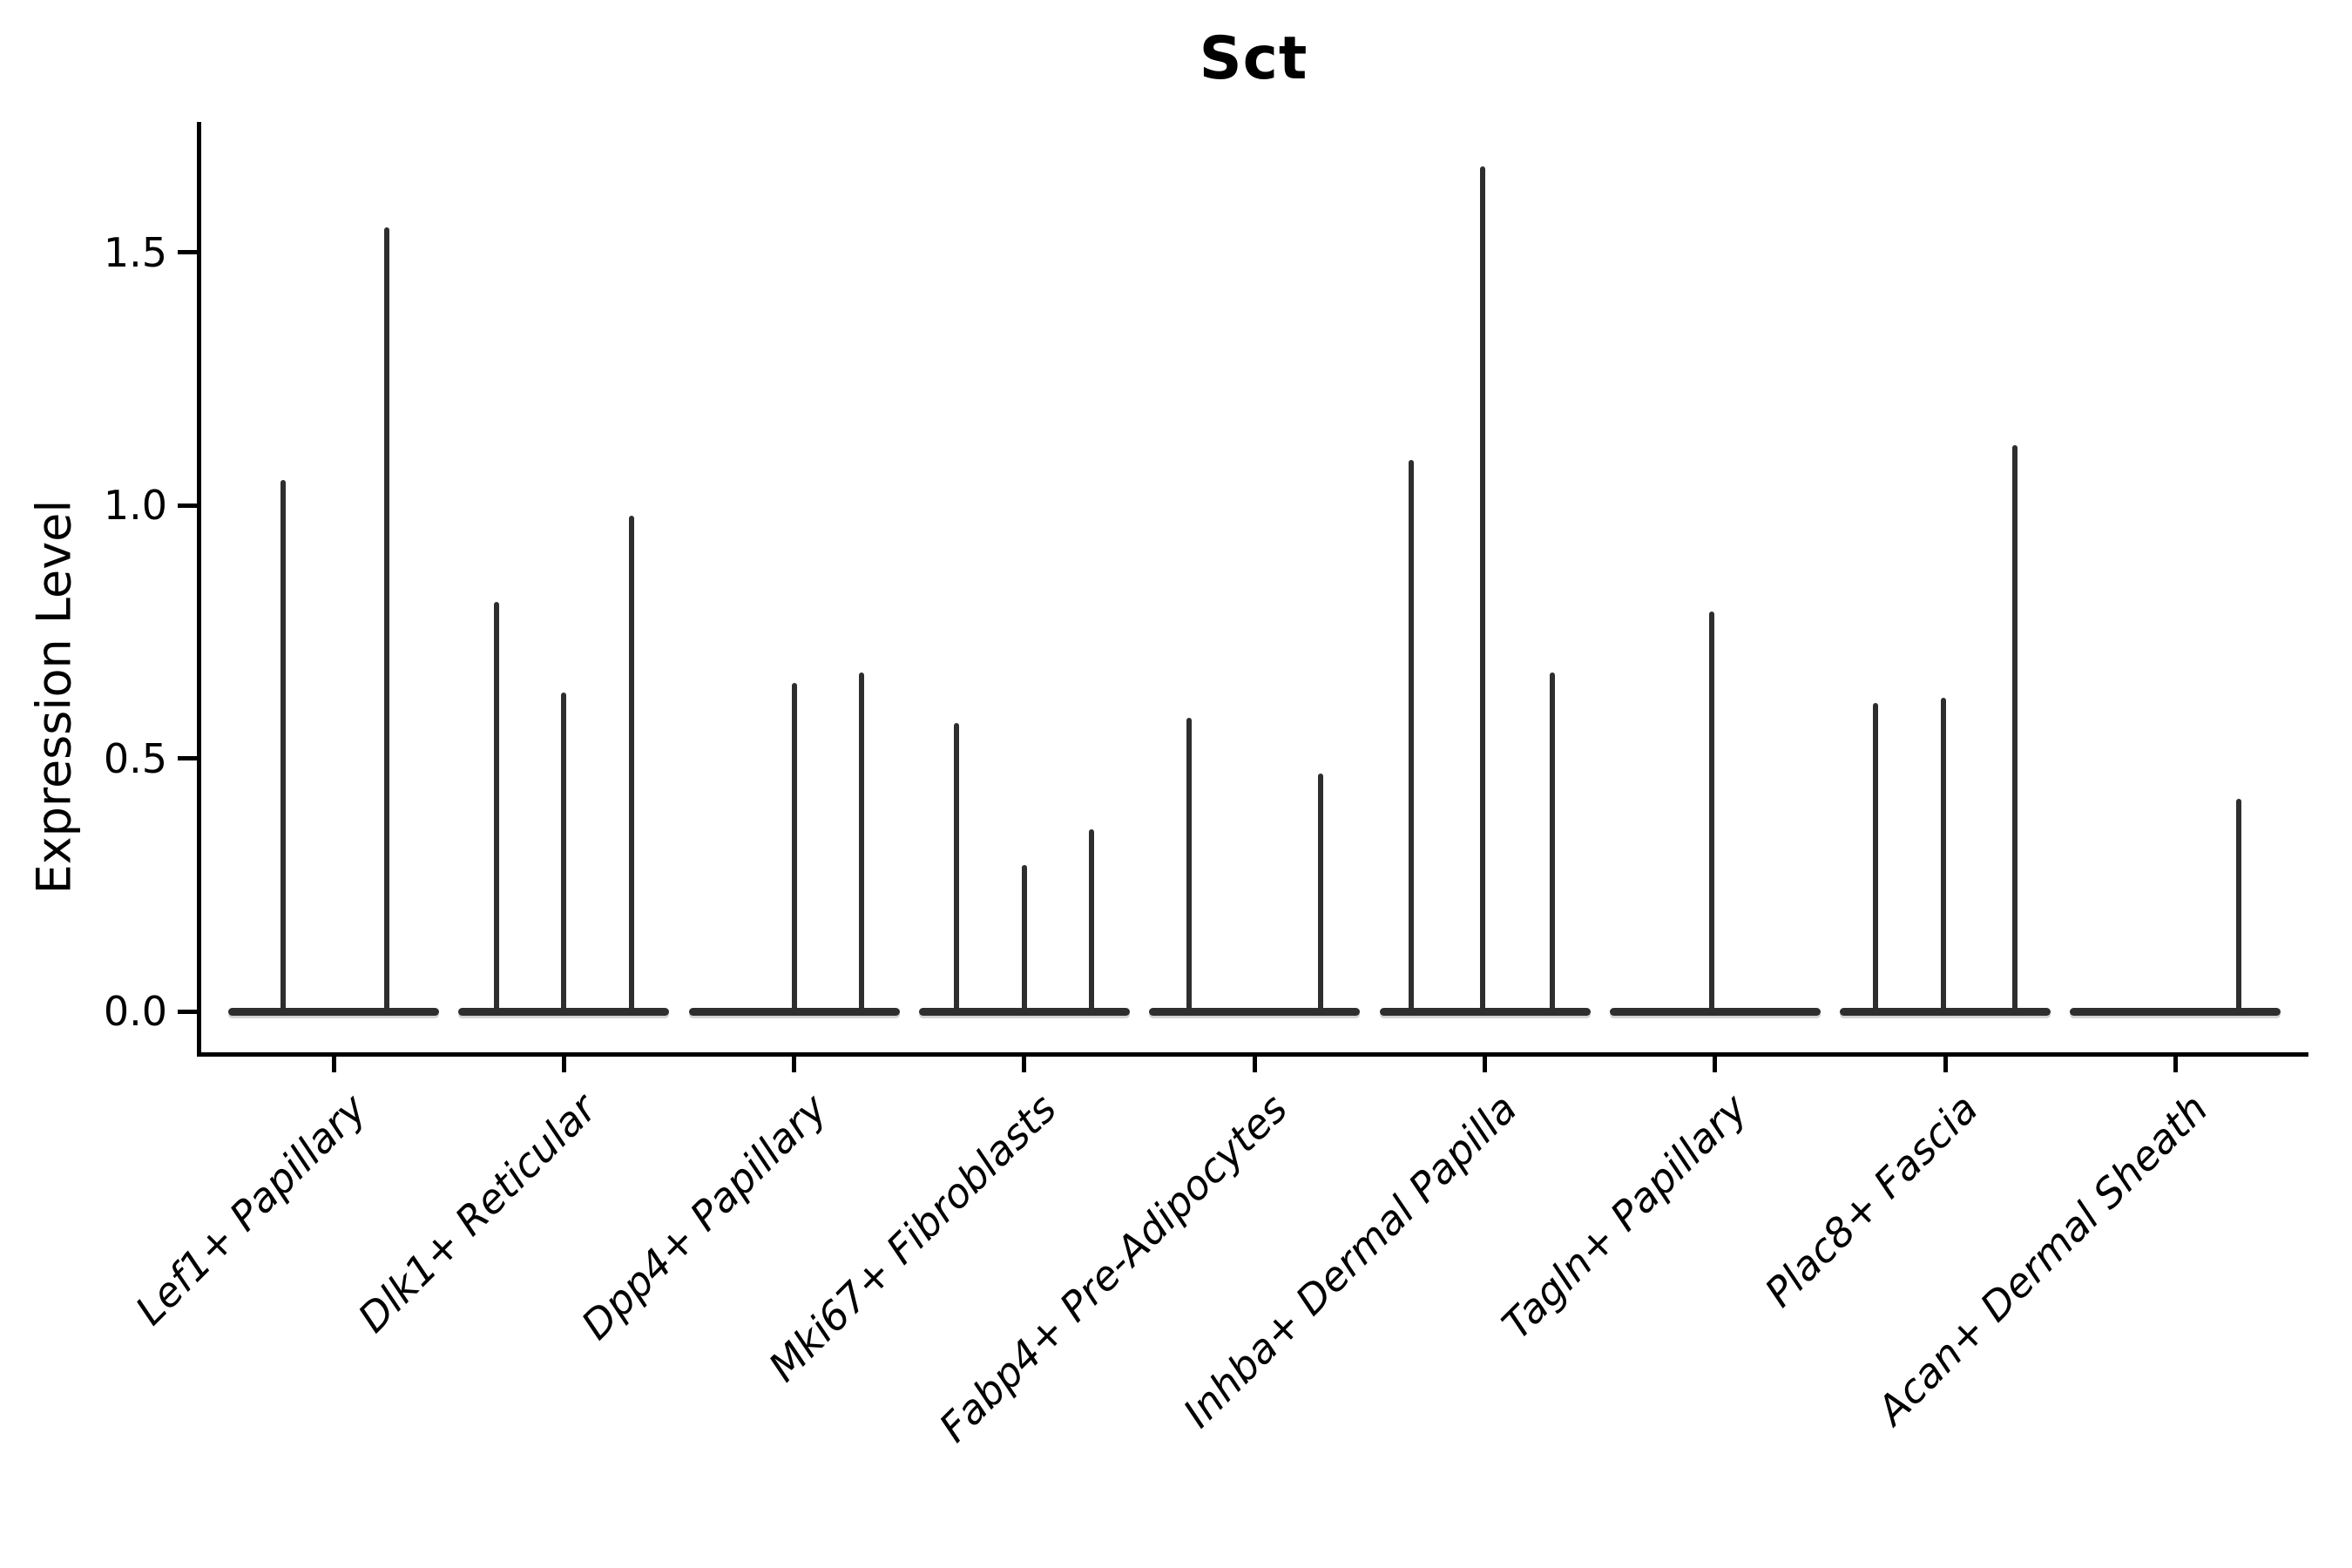  I want to click on y-tick-label: 1.5, so click(135, 252).